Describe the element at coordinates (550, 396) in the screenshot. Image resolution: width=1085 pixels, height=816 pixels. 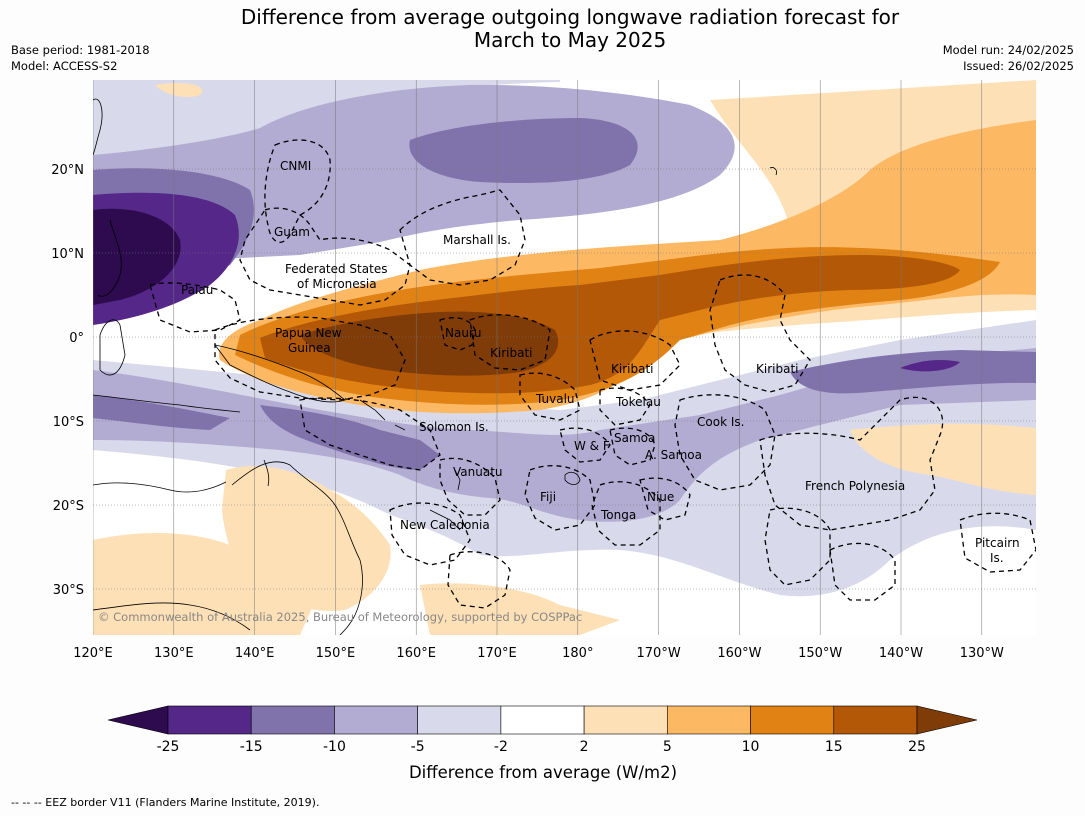
I see `eez-tuvalu` at that location.